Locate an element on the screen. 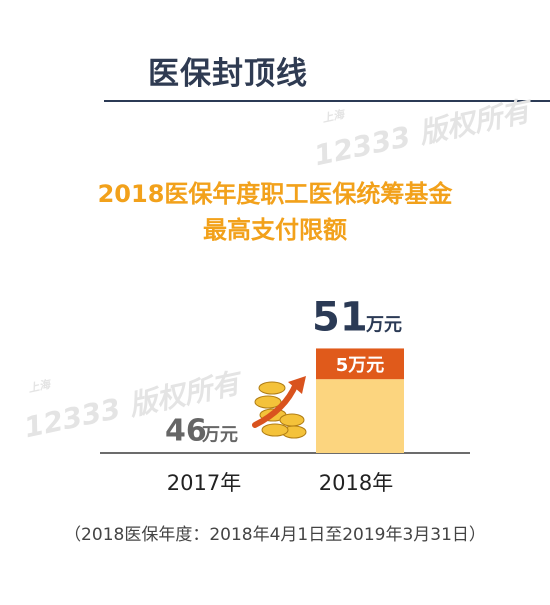 The image size is (550, 605). fiscal-year-footnote: （2018医保年度：2018年4月1日至2019年3月31日） is located at coordinates (275, 535).